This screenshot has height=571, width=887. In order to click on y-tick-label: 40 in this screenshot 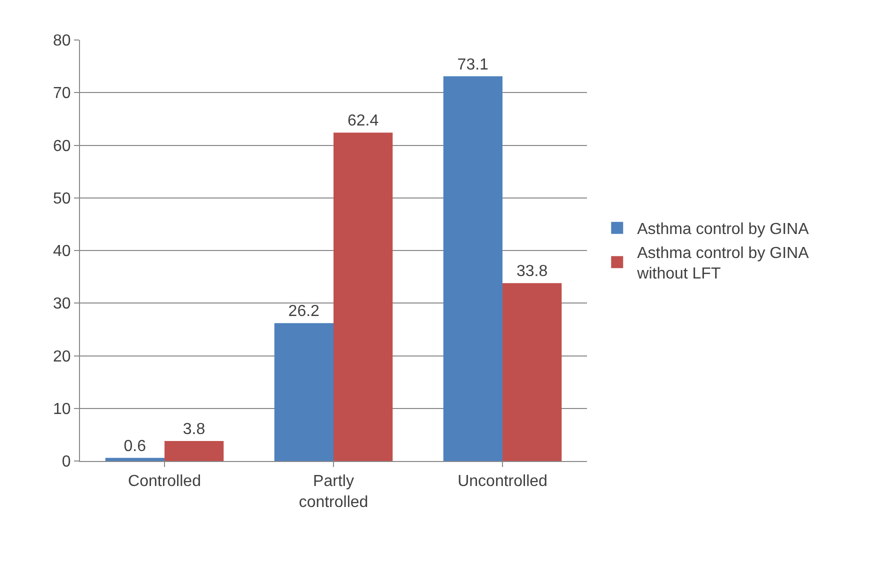, I will do `click(62, 251)`.